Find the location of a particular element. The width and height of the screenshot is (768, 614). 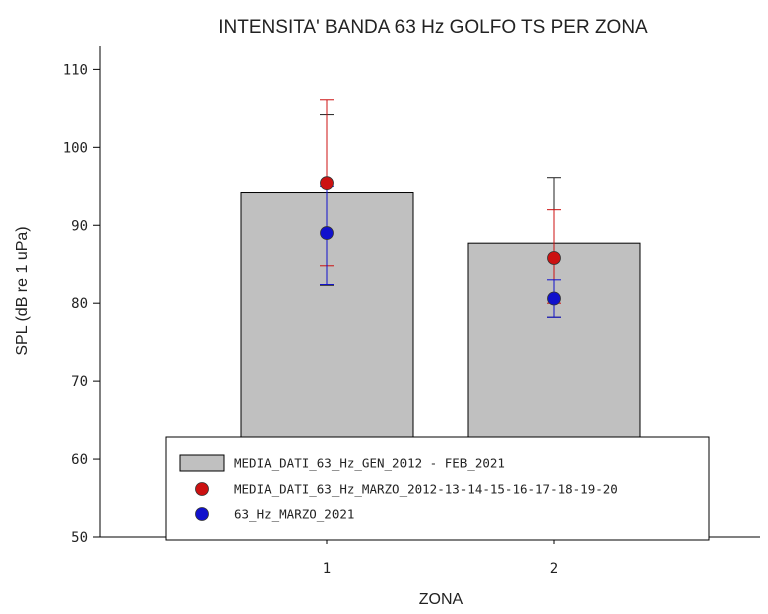

y-tick-label: 50 is located at coordinates (79, 538).